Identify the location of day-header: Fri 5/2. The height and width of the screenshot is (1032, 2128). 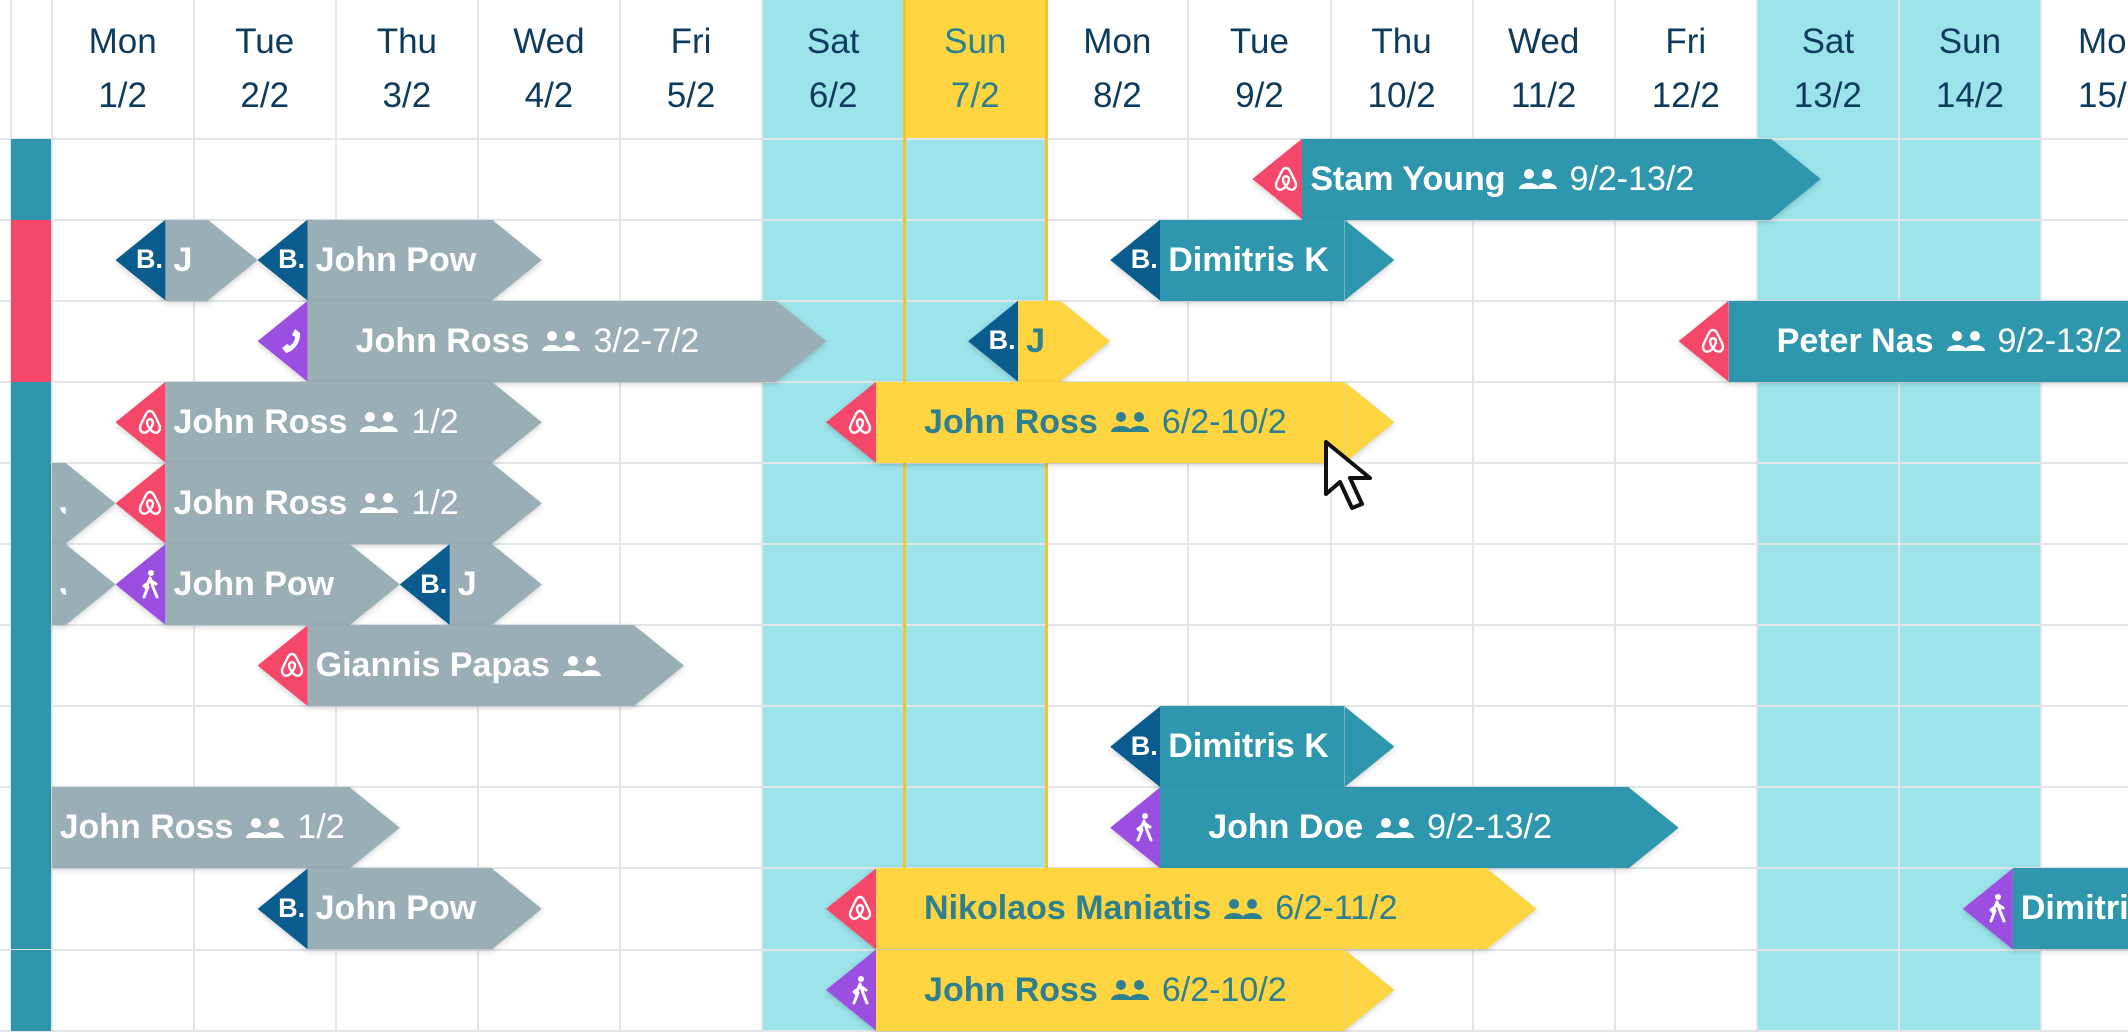
(691, 69).